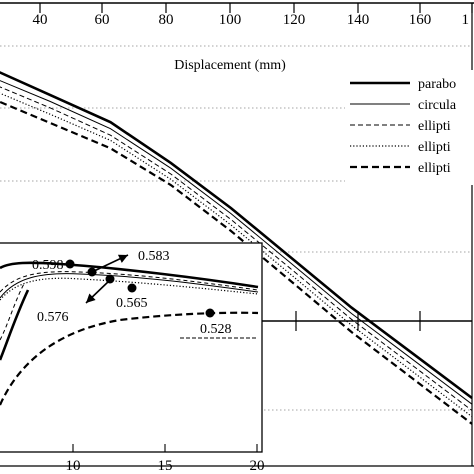  I want to click on x-tick-label: 1, so click(466, 20).